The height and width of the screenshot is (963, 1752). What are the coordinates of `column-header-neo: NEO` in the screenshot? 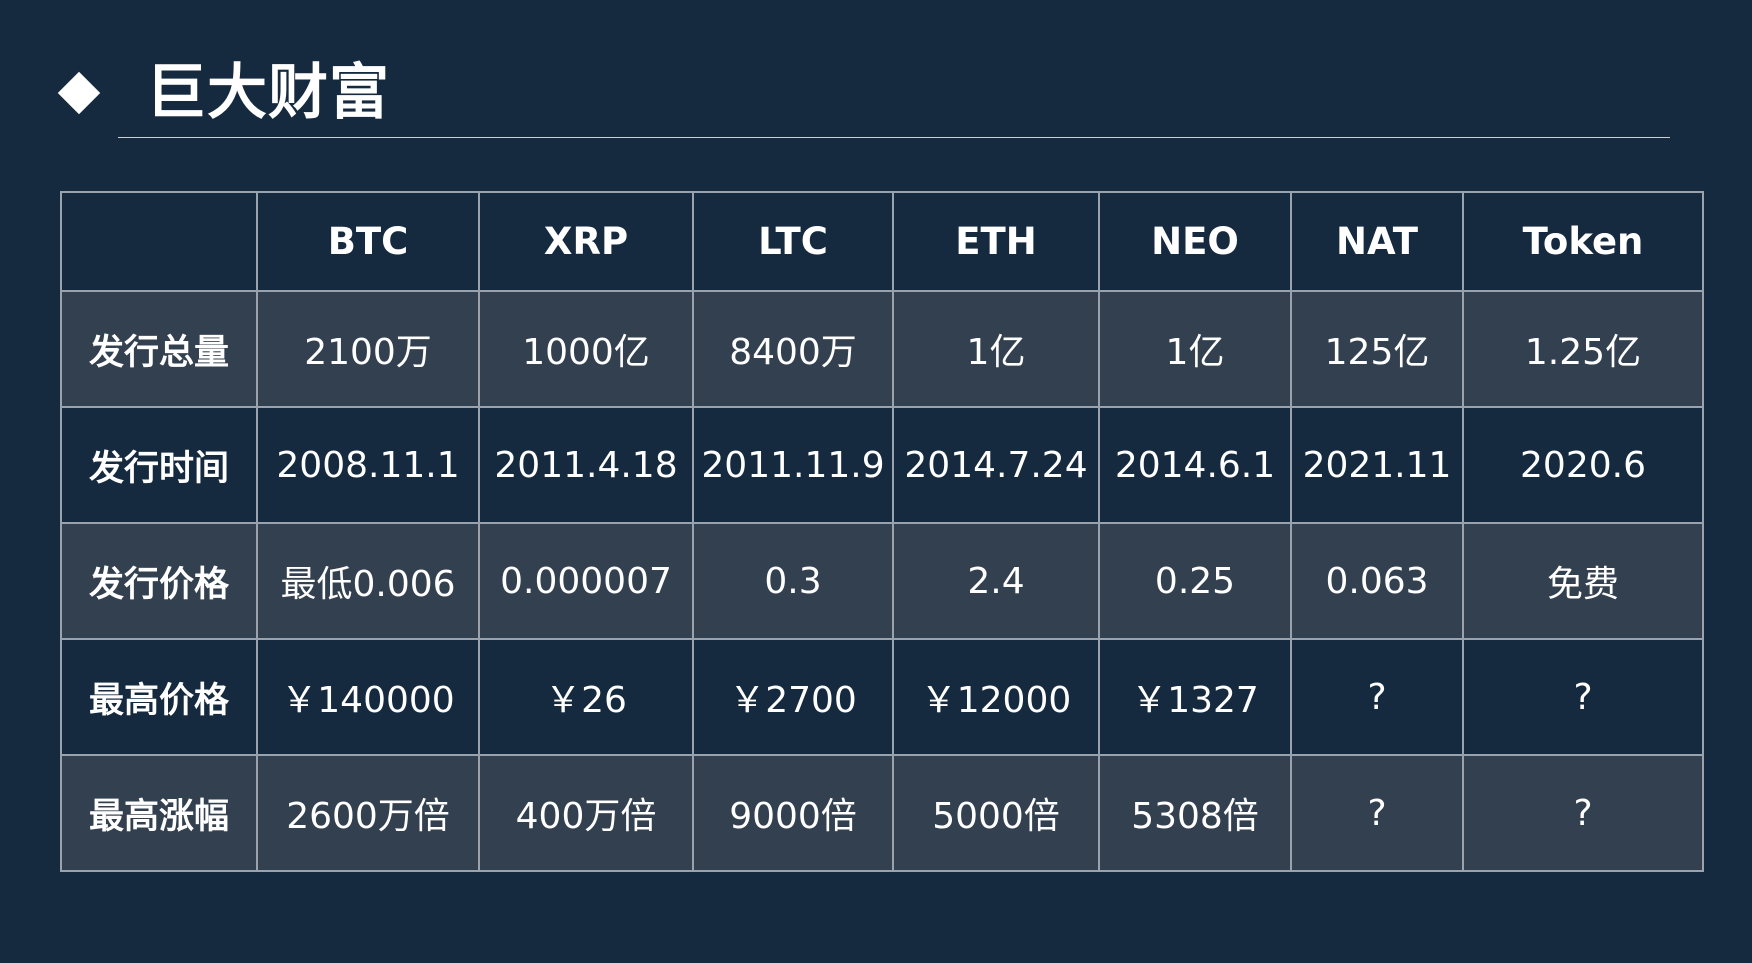 It's located at (1195, 241).